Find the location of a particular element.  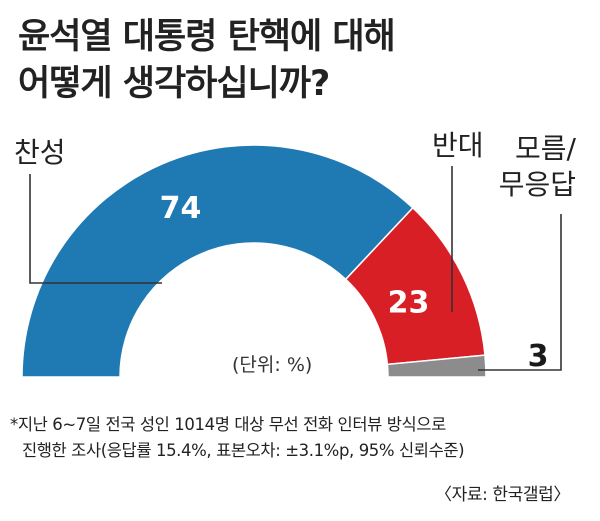

category-label-2-line-1: 반대 is located at coordinates (458, 145).